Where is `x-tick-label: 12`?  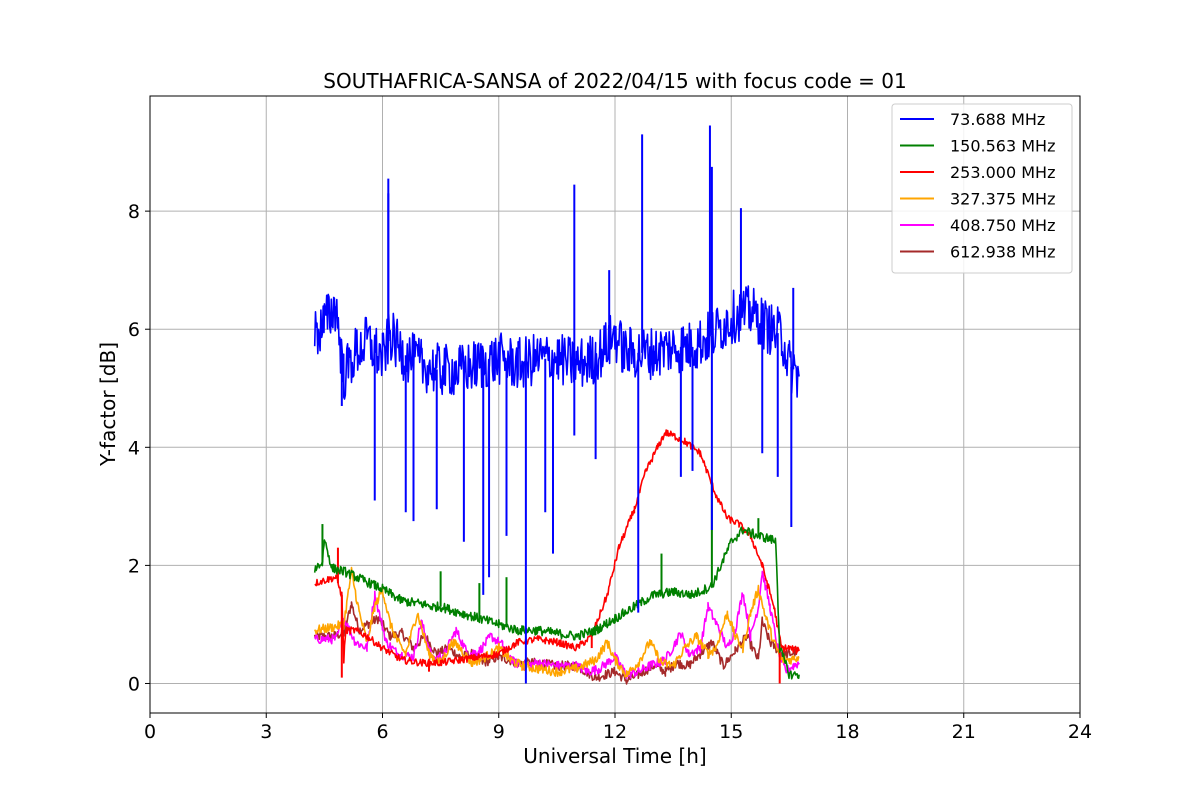 x-tick-label: 12 is located at coordinates (615, 732).